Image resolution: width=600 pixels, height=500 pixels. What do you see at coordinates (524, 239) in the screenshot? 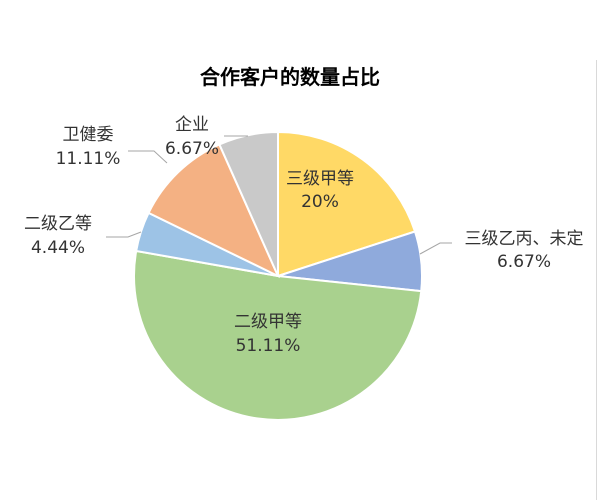
I see `slice-2-name-label: 三级乙丙、未定` at bounding box center [524, 239].